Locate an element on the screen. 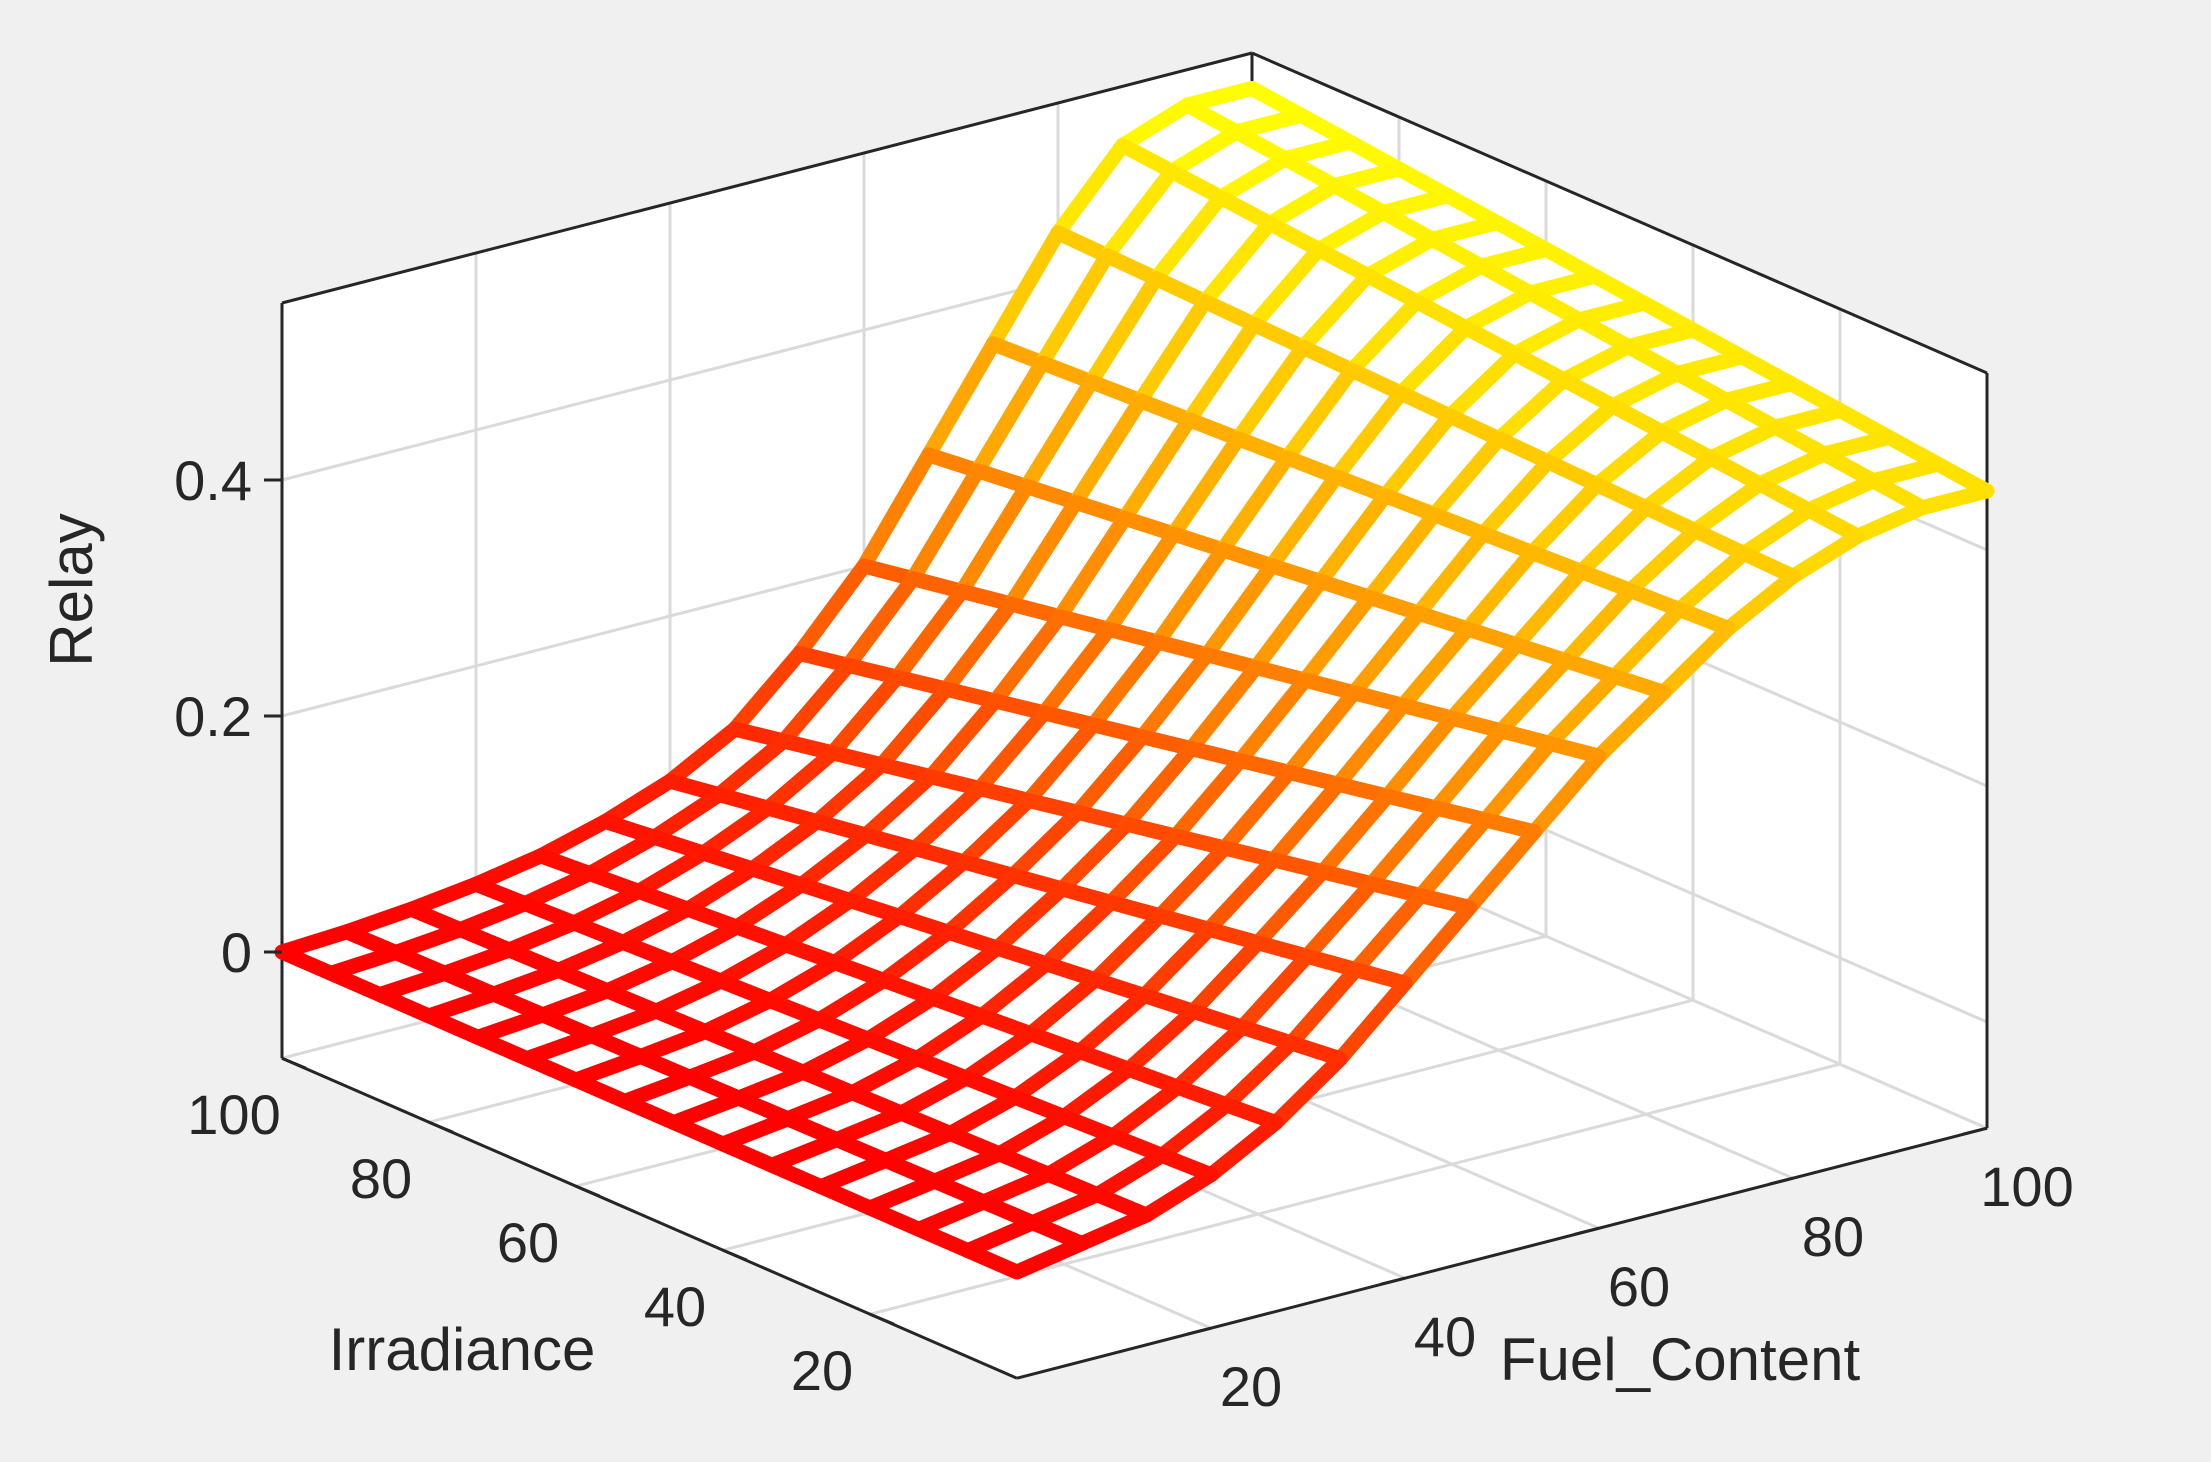 This screenshot has height=1462, width=2211. surface-cell is located at coordinates (1025, 1247).